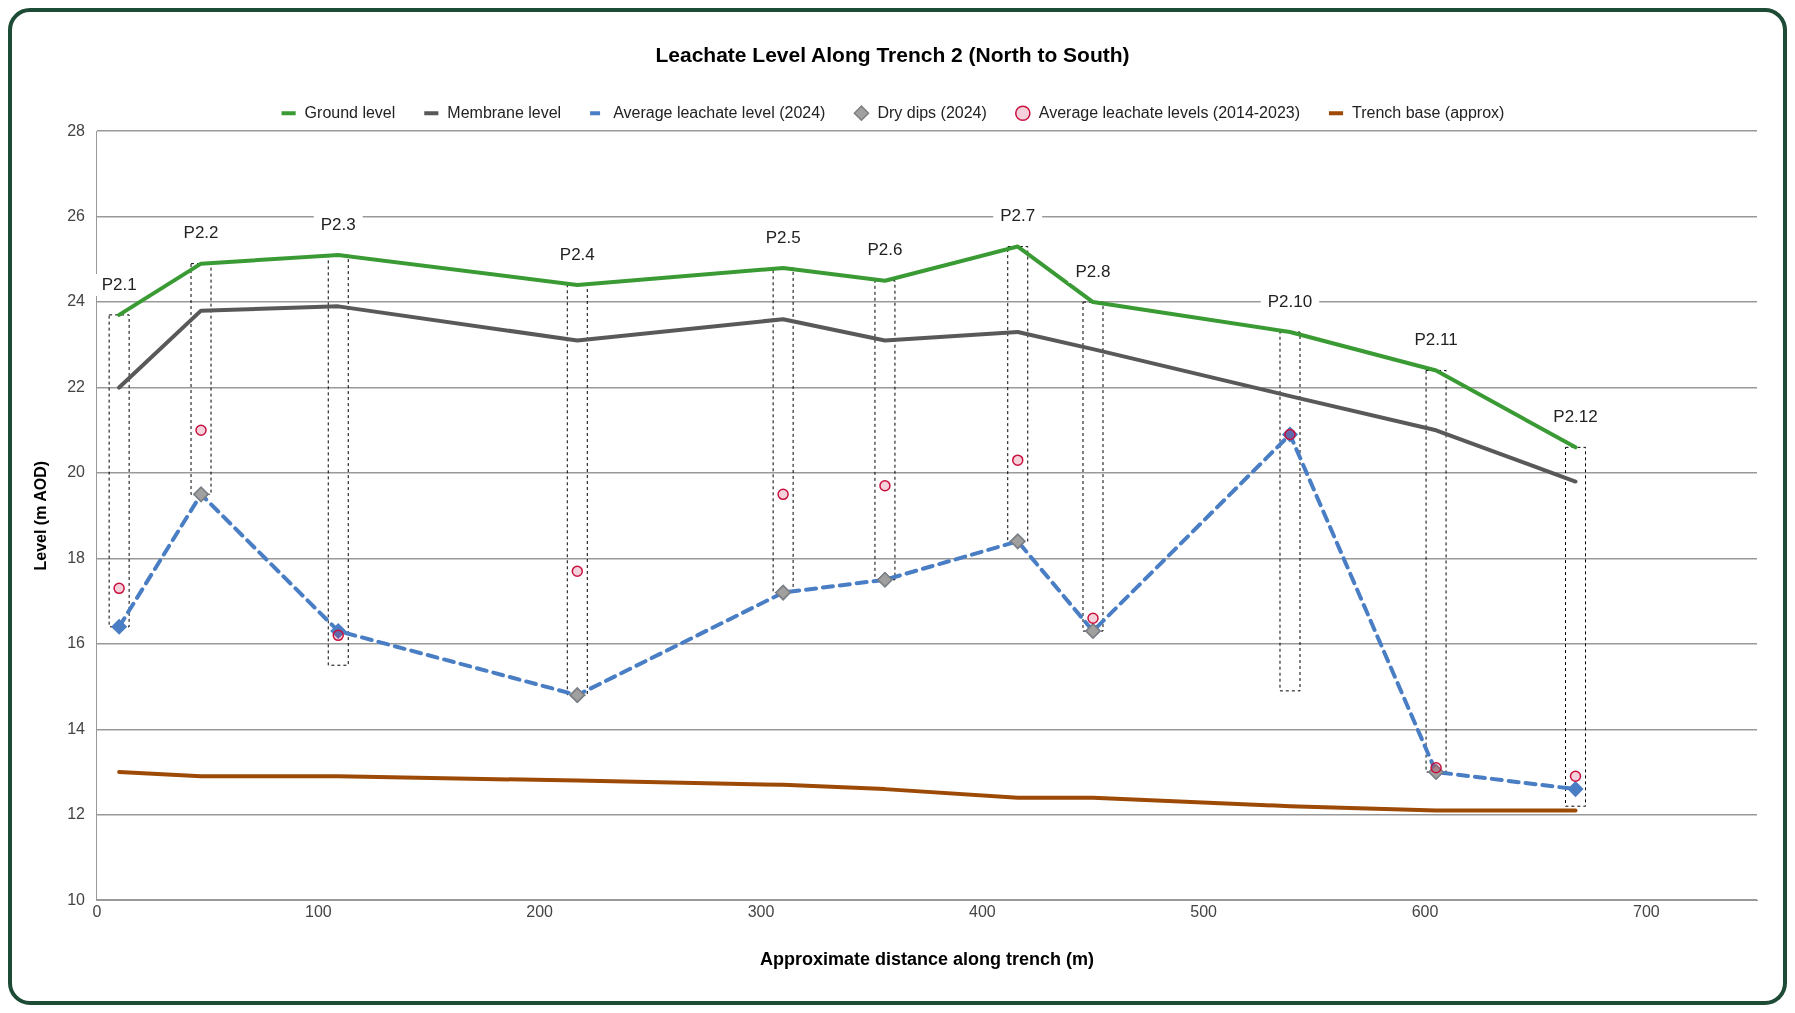 The image size is (1795, 1013). I want to click on annotation: P2.5, so click(783, 237).